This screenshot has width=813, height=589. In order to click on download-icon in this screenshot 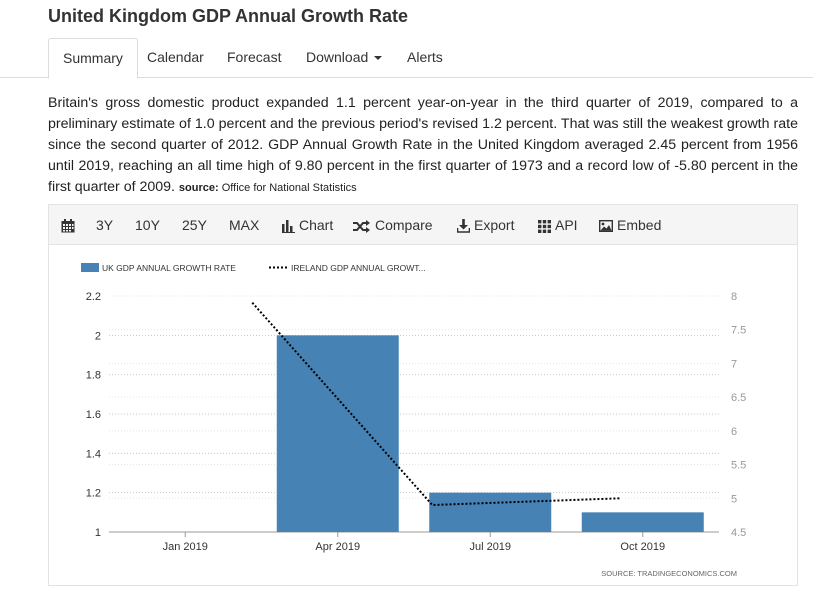, I will do `click(463, 226)`.